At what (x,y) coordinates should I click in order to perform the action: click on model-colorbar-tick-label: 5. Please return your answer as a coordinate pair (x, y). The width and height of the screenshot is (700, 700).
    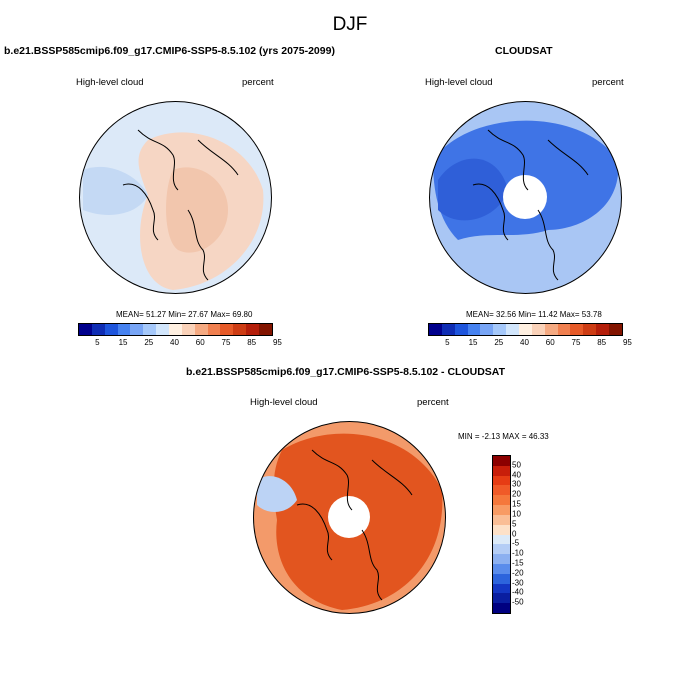
    Looking at the image, I should click on (97, 342).